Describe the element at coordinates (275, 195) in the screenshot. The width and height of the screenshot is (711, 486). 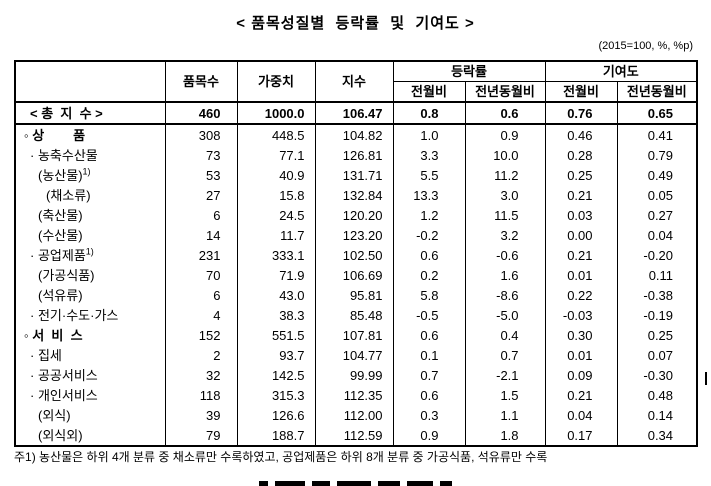
I see `cell-value: 15.8` at that location.